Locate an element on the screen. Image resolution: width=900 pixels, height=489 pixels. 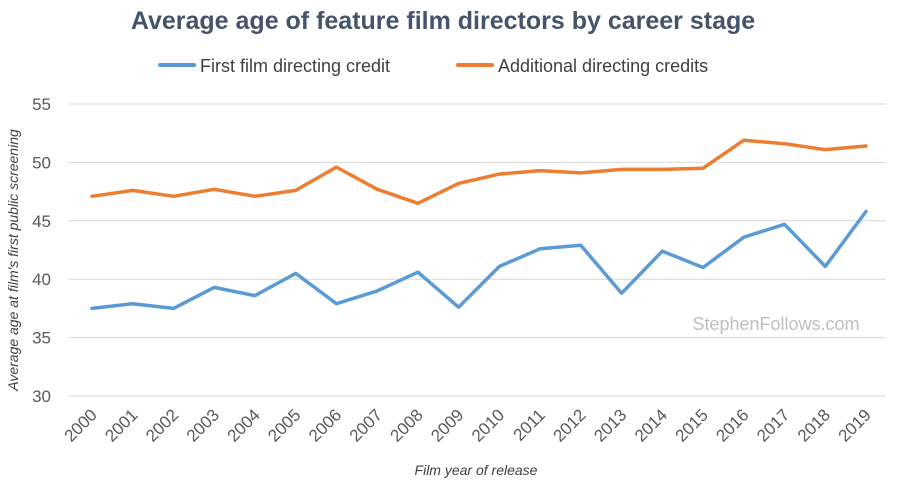
data-point-first-film-2001 is located at coordinates (132, 303).